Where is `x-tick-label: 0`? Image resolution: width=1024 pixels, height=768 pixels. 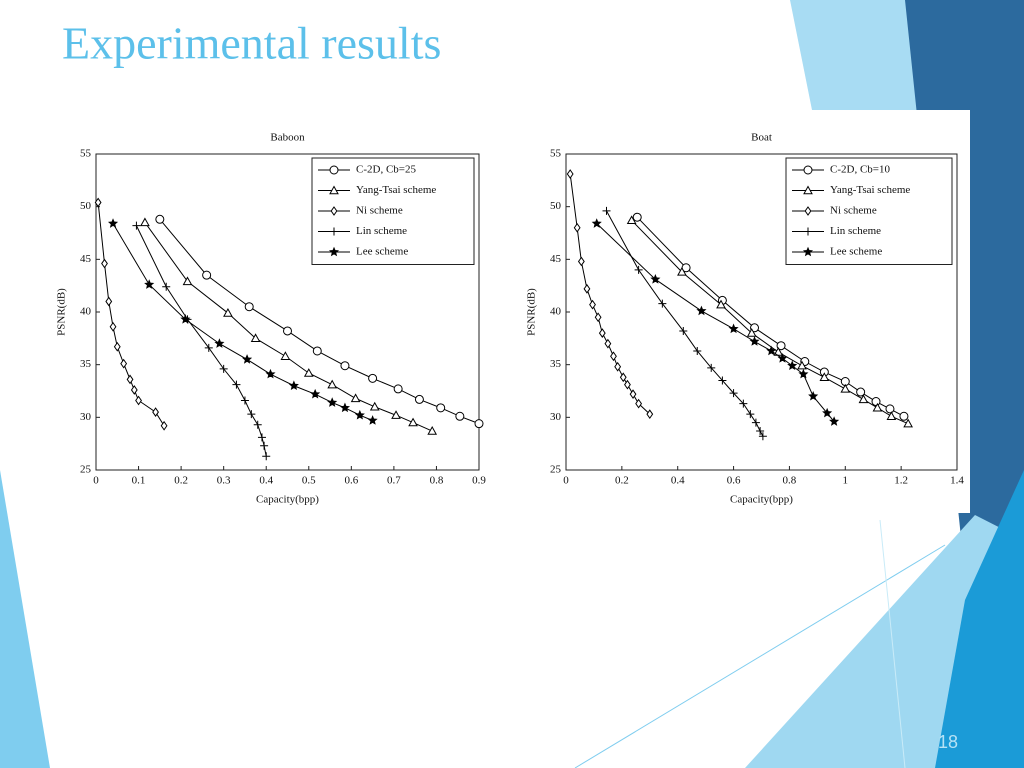 x-tick-label: 0 is located at coordinates (566, 481).